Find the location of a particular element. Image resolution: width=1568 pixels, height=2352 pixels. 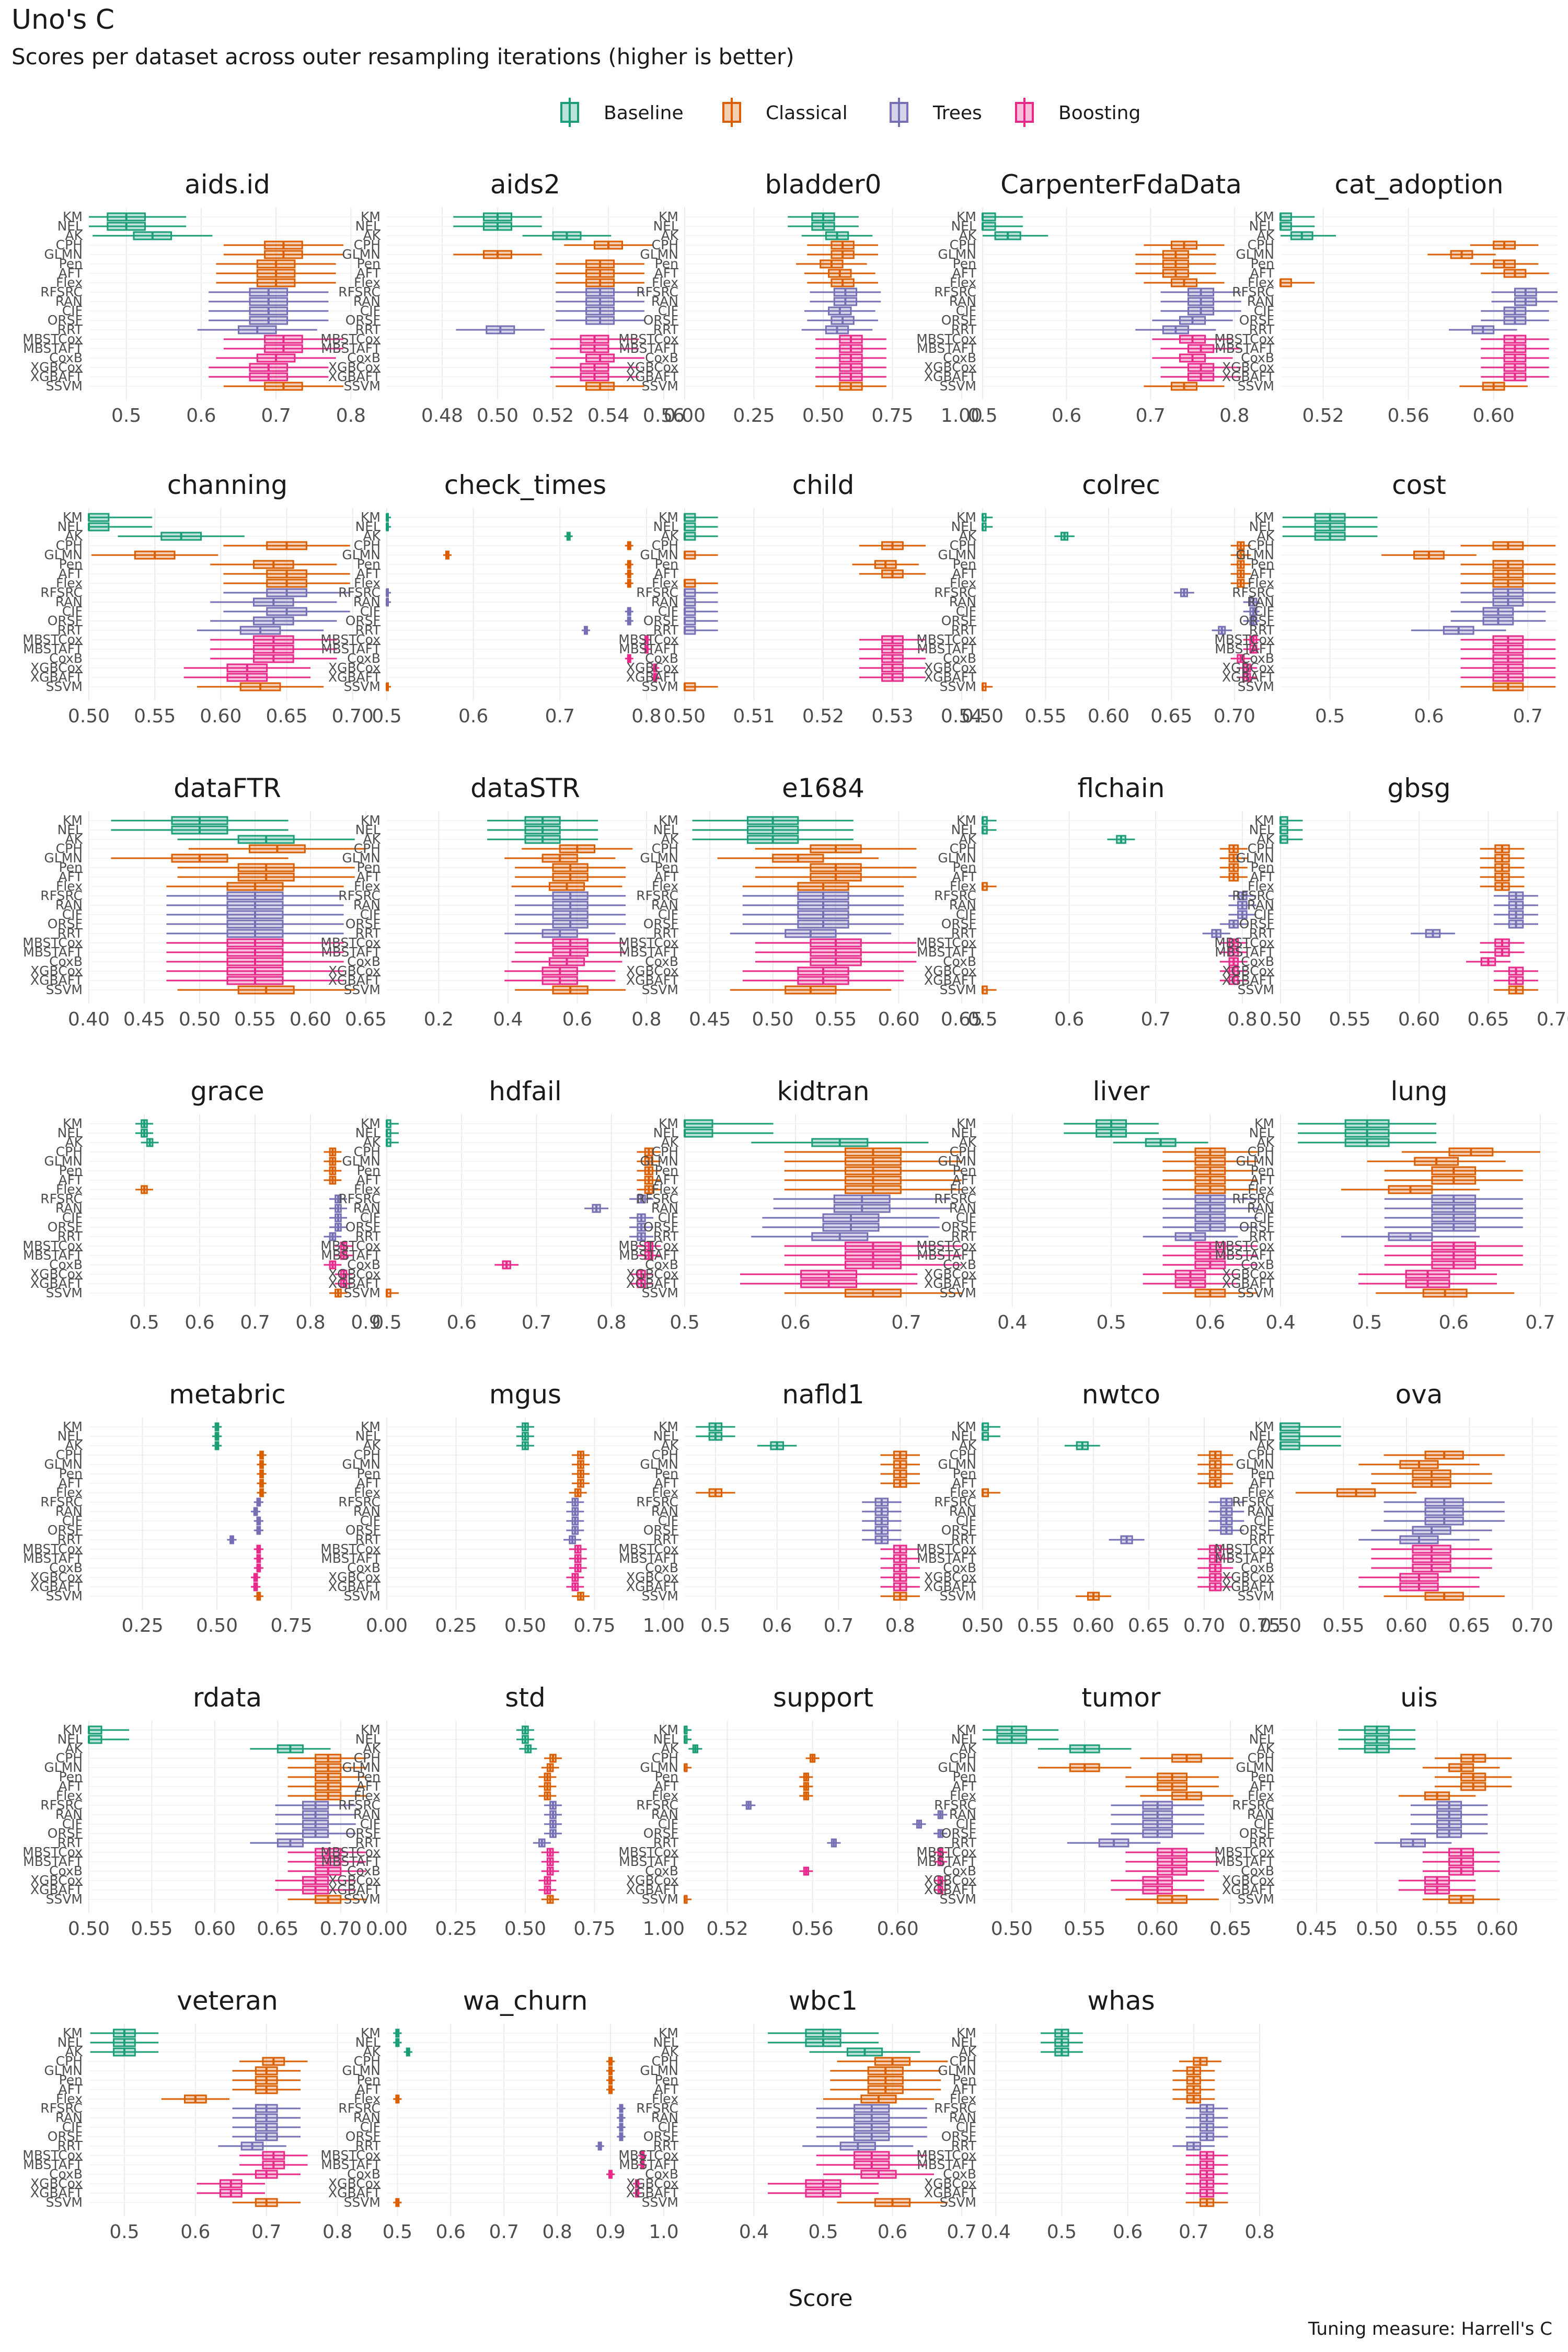

tick-label: 0.50 is located at coordinates (983, 716).